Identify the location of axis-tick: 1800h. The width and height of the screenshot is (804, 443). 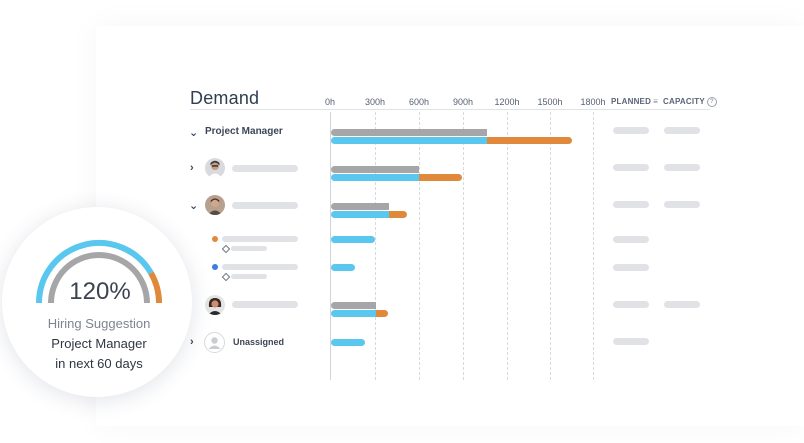
(593, 102).